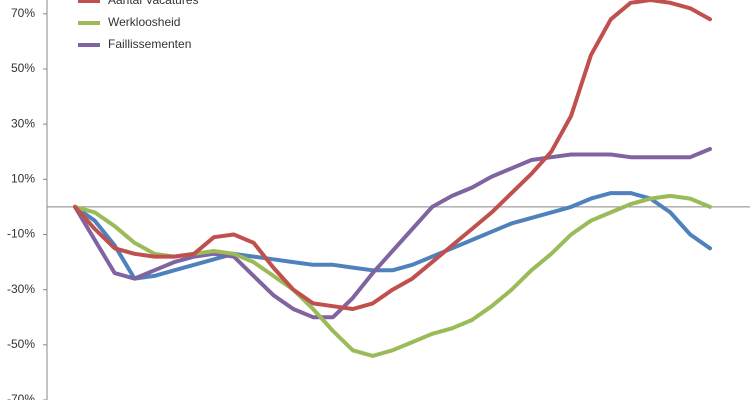  I want to click on legend-label: Faillissementen, so click(149, 44).